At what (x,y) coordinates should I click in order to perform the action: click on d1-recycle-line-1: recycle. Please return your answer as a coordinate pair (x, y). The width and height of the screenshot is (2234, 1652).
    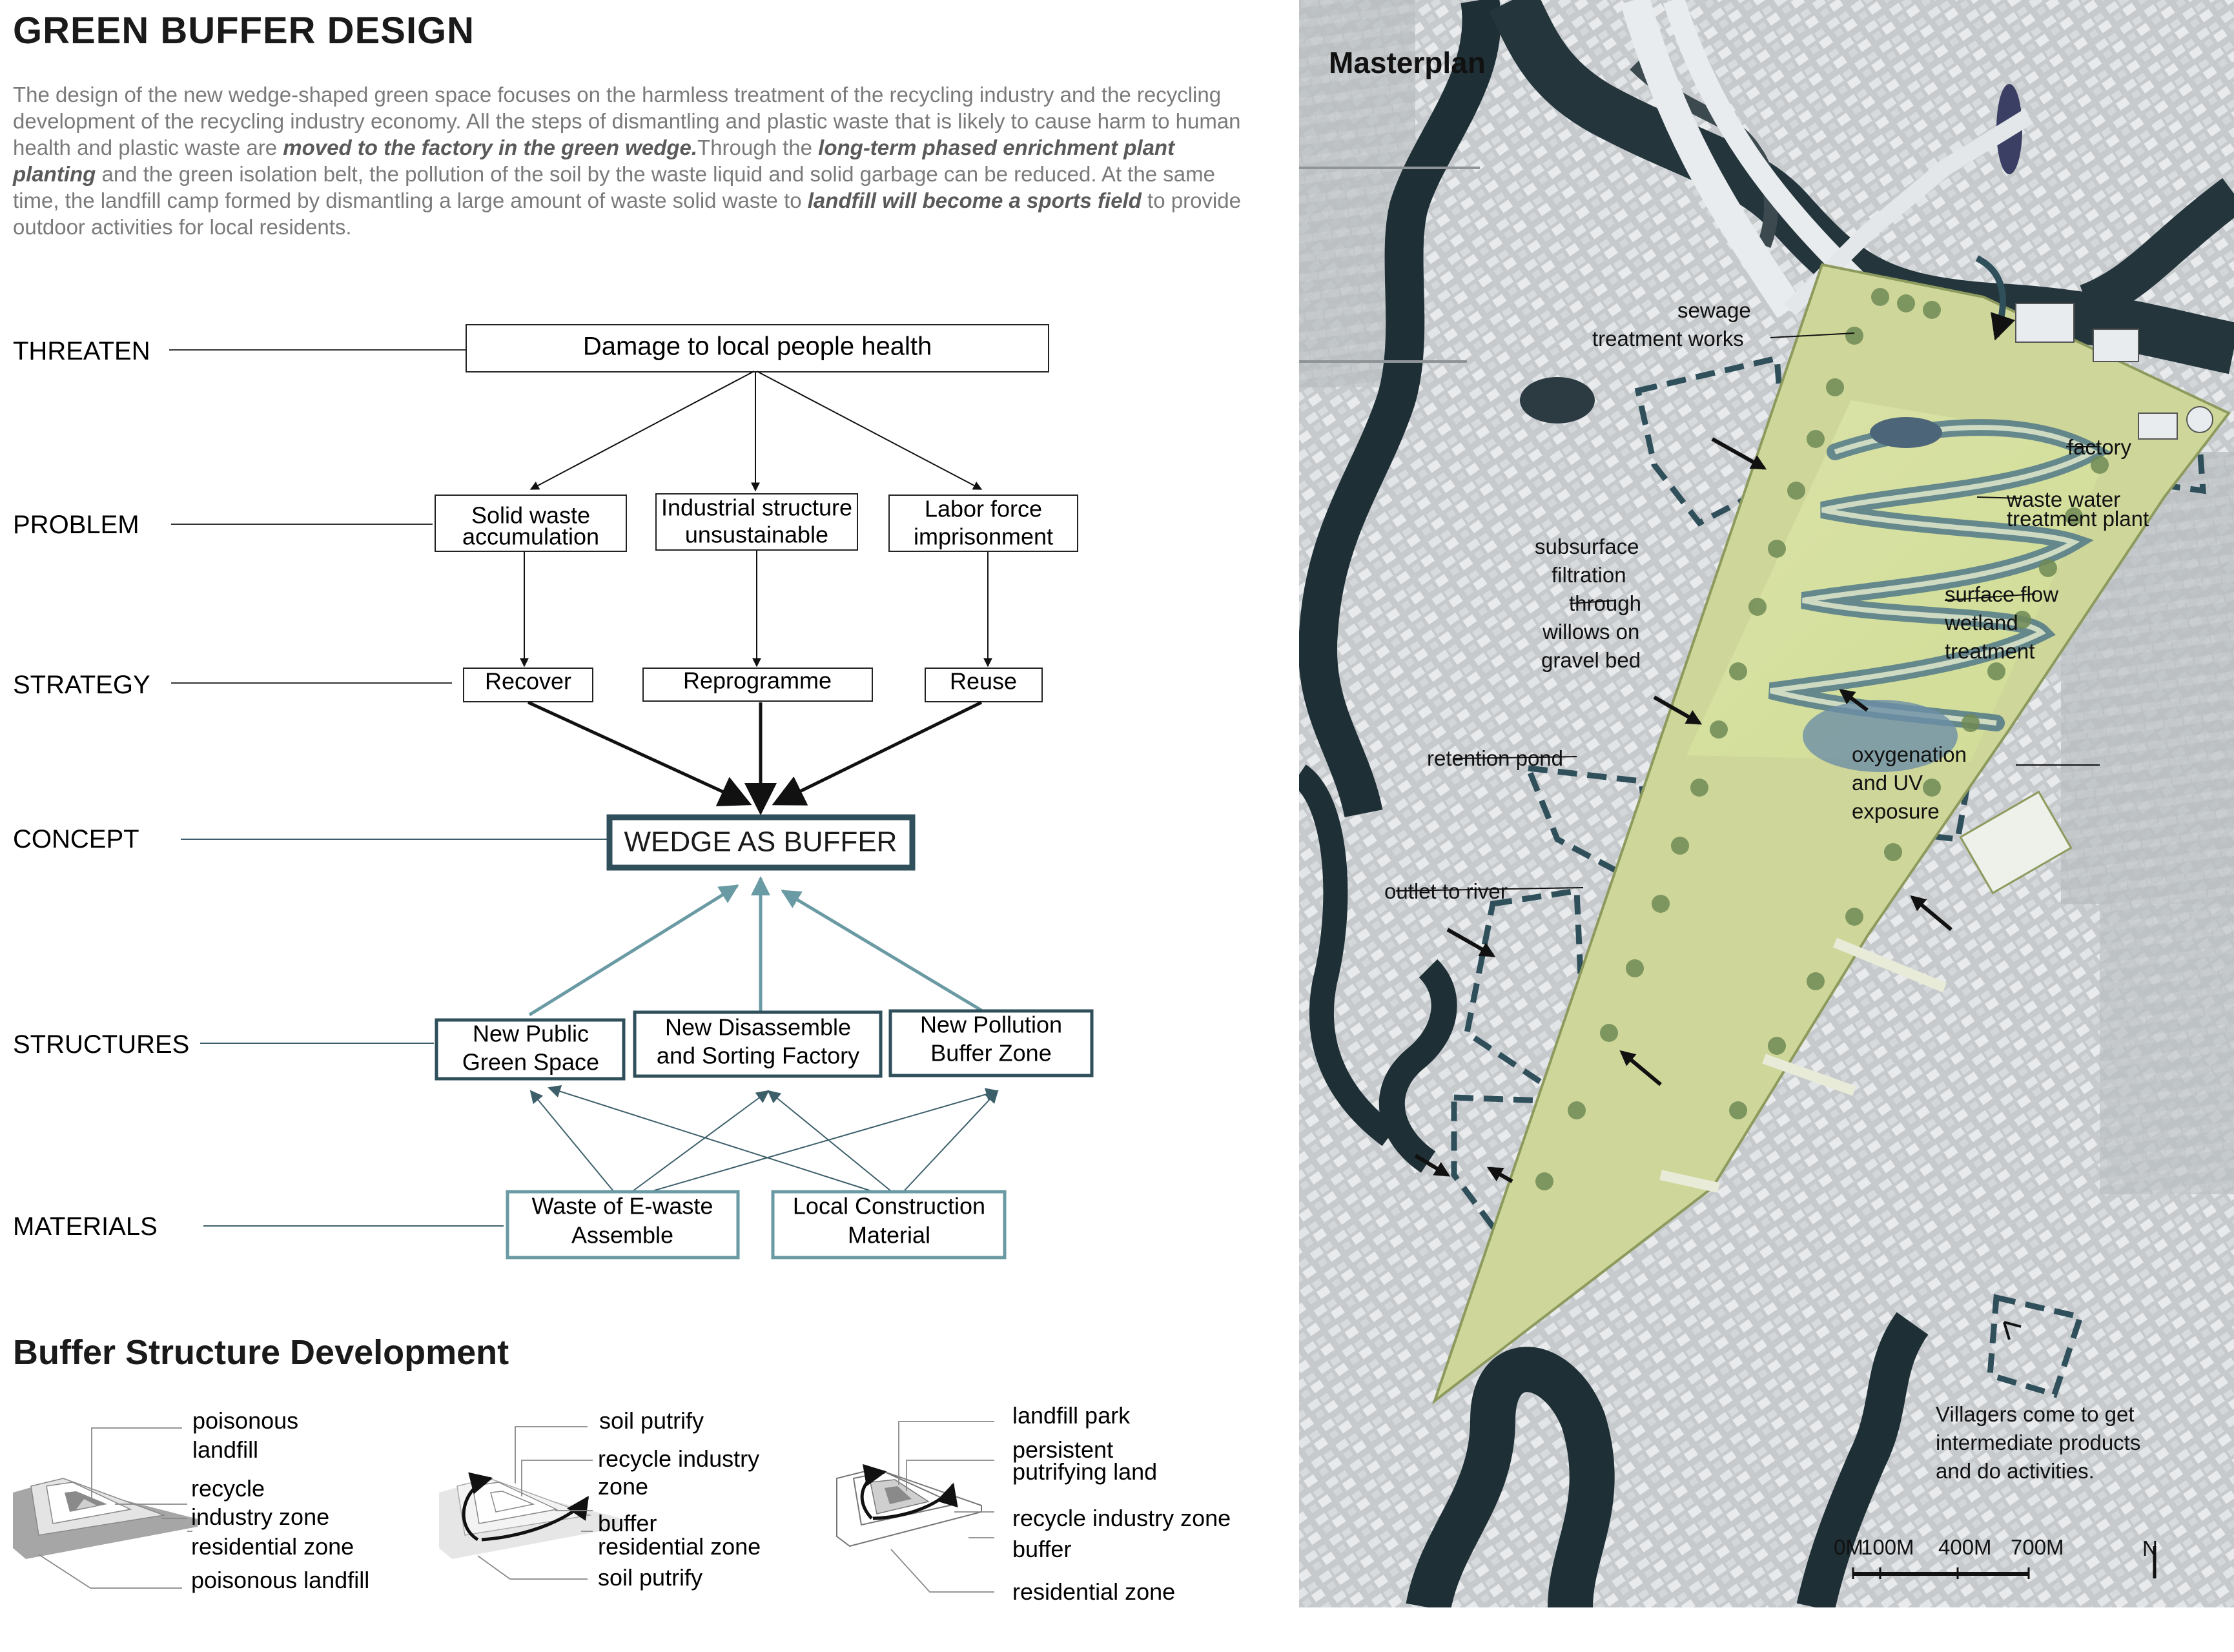
    Looking at the image, I should click on (228, 1488).